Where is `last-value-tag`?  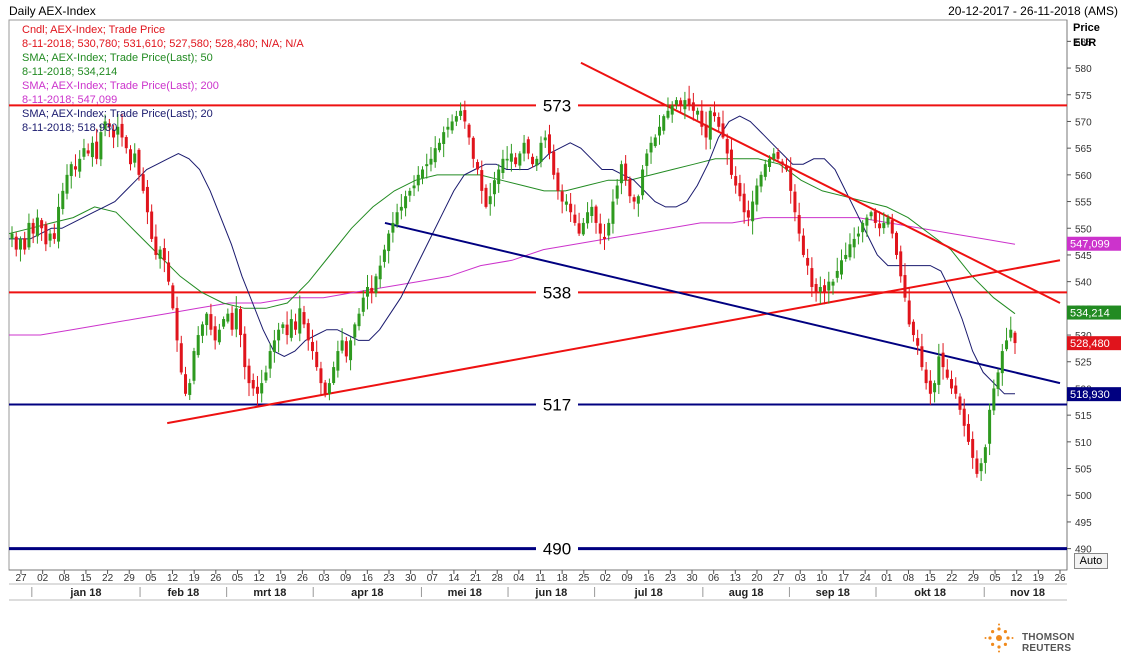
last-value-tag is located at coordinates (1094, 343).